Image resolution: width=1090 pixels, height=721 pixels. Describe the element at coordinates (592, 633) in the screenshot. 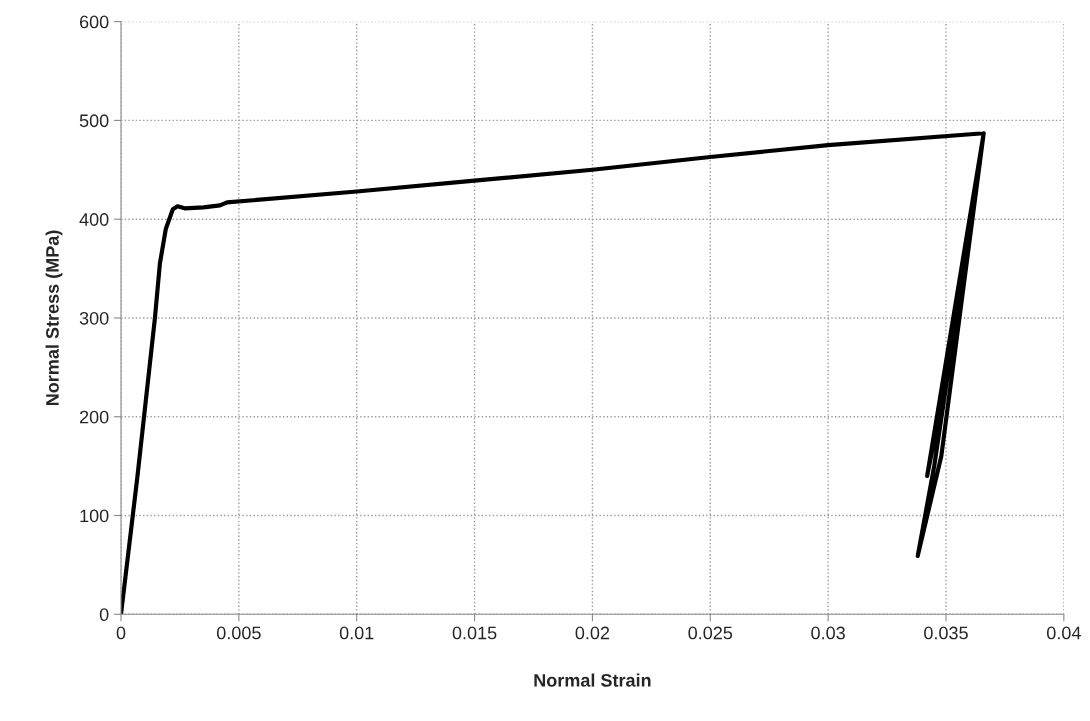

I see `x-tick-label: 0.02` at that location.